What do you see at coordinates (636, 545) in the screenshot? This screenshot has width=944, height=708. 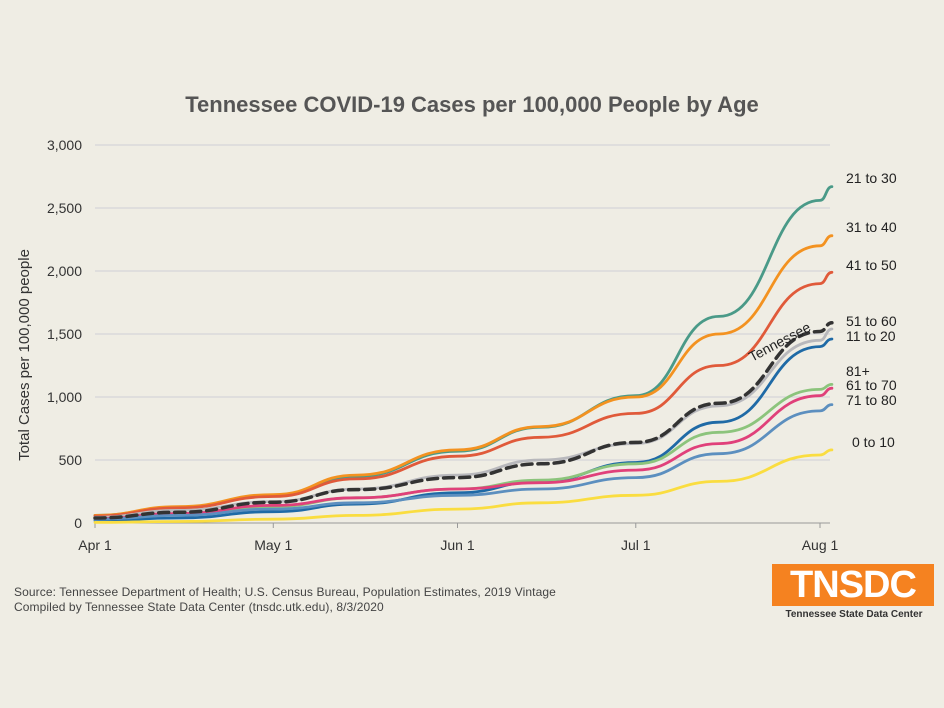 I see `x-tick-label-3: Jul 1` at bounding box center [636, 545].